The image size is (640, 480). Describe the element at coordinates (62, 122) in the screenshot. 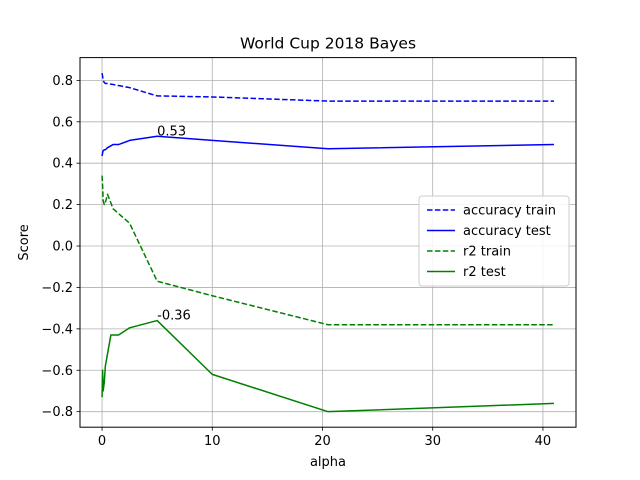

I see `y-tick-label: 0.6` at that location.